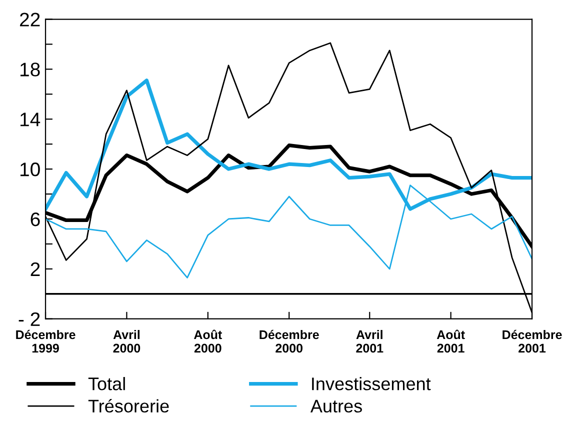 The image size is (569, 428). What do you see at coordinates (30, 169) in the screenshot?
I see `y-tick-label: 10` at bounding box center [30, 169].